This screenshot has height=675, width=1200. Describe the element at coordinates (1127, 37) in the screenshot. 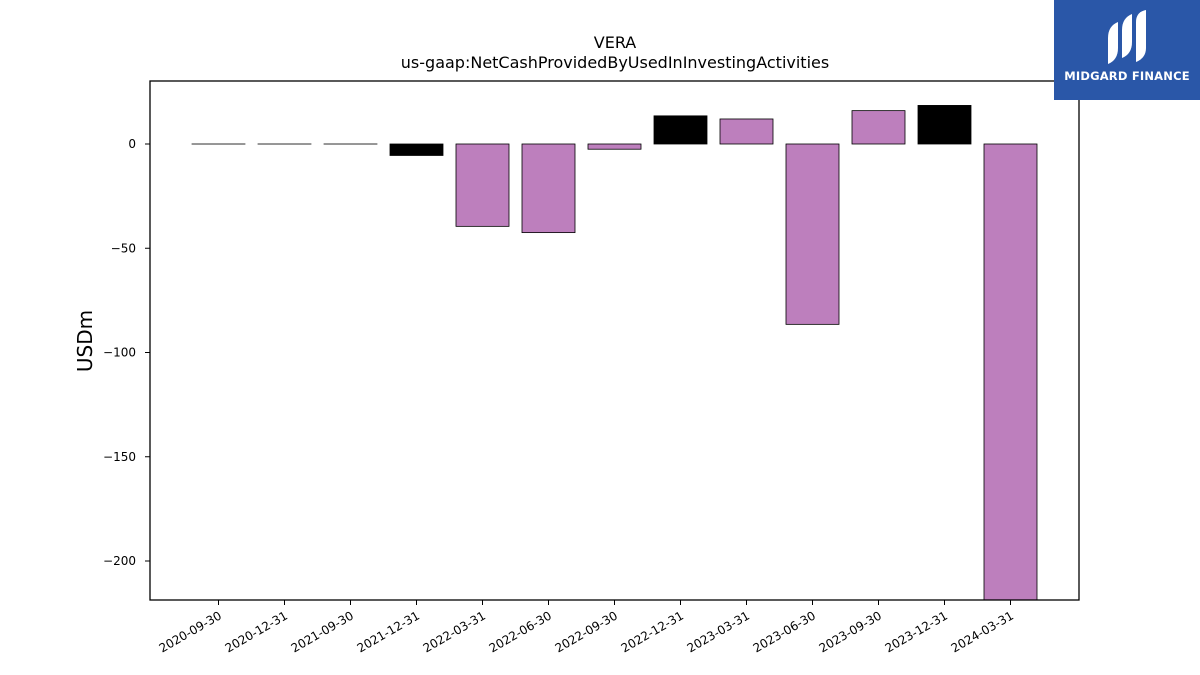

I see `logo-mark-icon` at that location.